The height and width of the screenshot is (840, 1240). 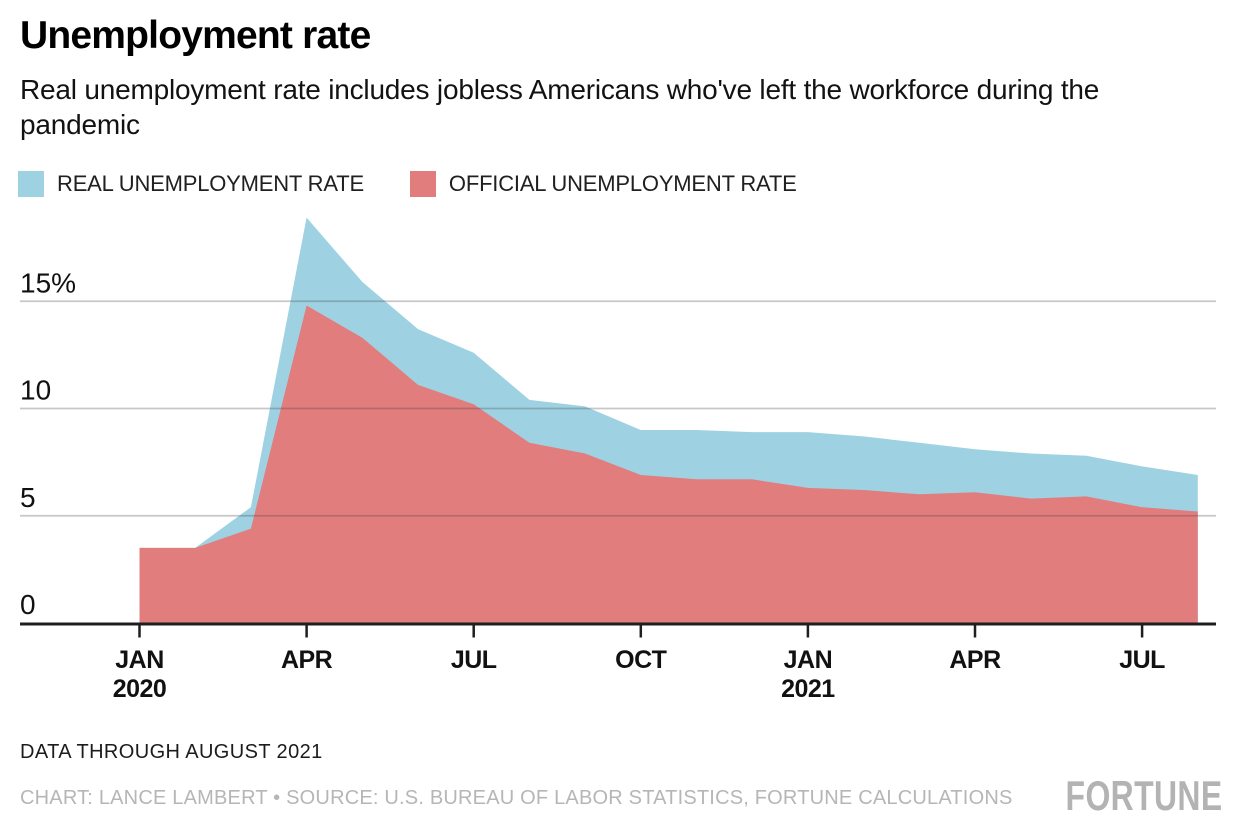 I want to click on y-tick-label: 5, so click(x=28, y=497).